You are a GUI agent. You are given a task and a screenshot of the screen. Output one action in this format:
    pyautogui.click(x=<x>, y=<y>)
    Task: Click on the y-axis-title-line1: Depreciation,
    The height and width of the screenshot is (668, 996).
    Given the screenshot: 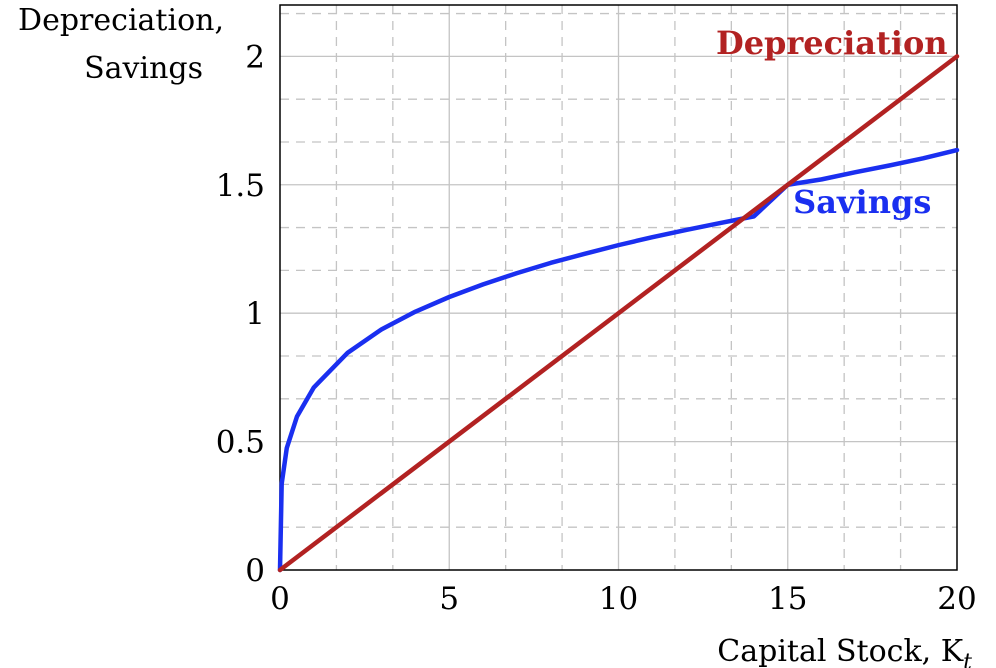 What is the action you would take?
    pyautogui.click(x=121, y=20)
    